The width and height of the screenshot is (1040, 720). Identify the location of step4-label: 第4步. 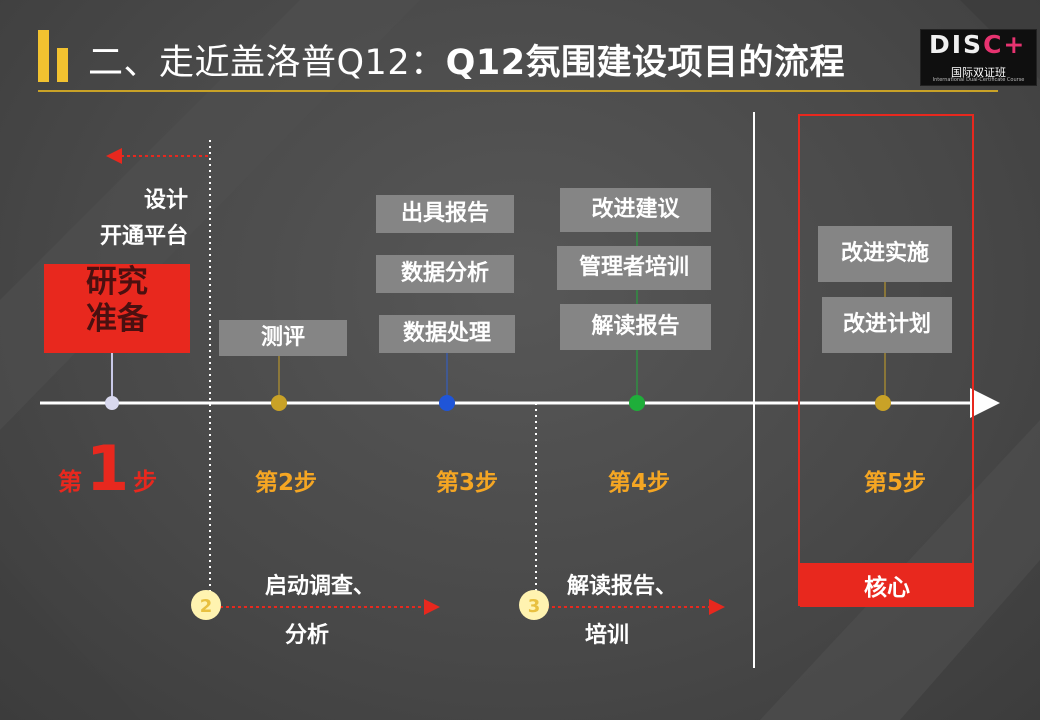
(639, 483).